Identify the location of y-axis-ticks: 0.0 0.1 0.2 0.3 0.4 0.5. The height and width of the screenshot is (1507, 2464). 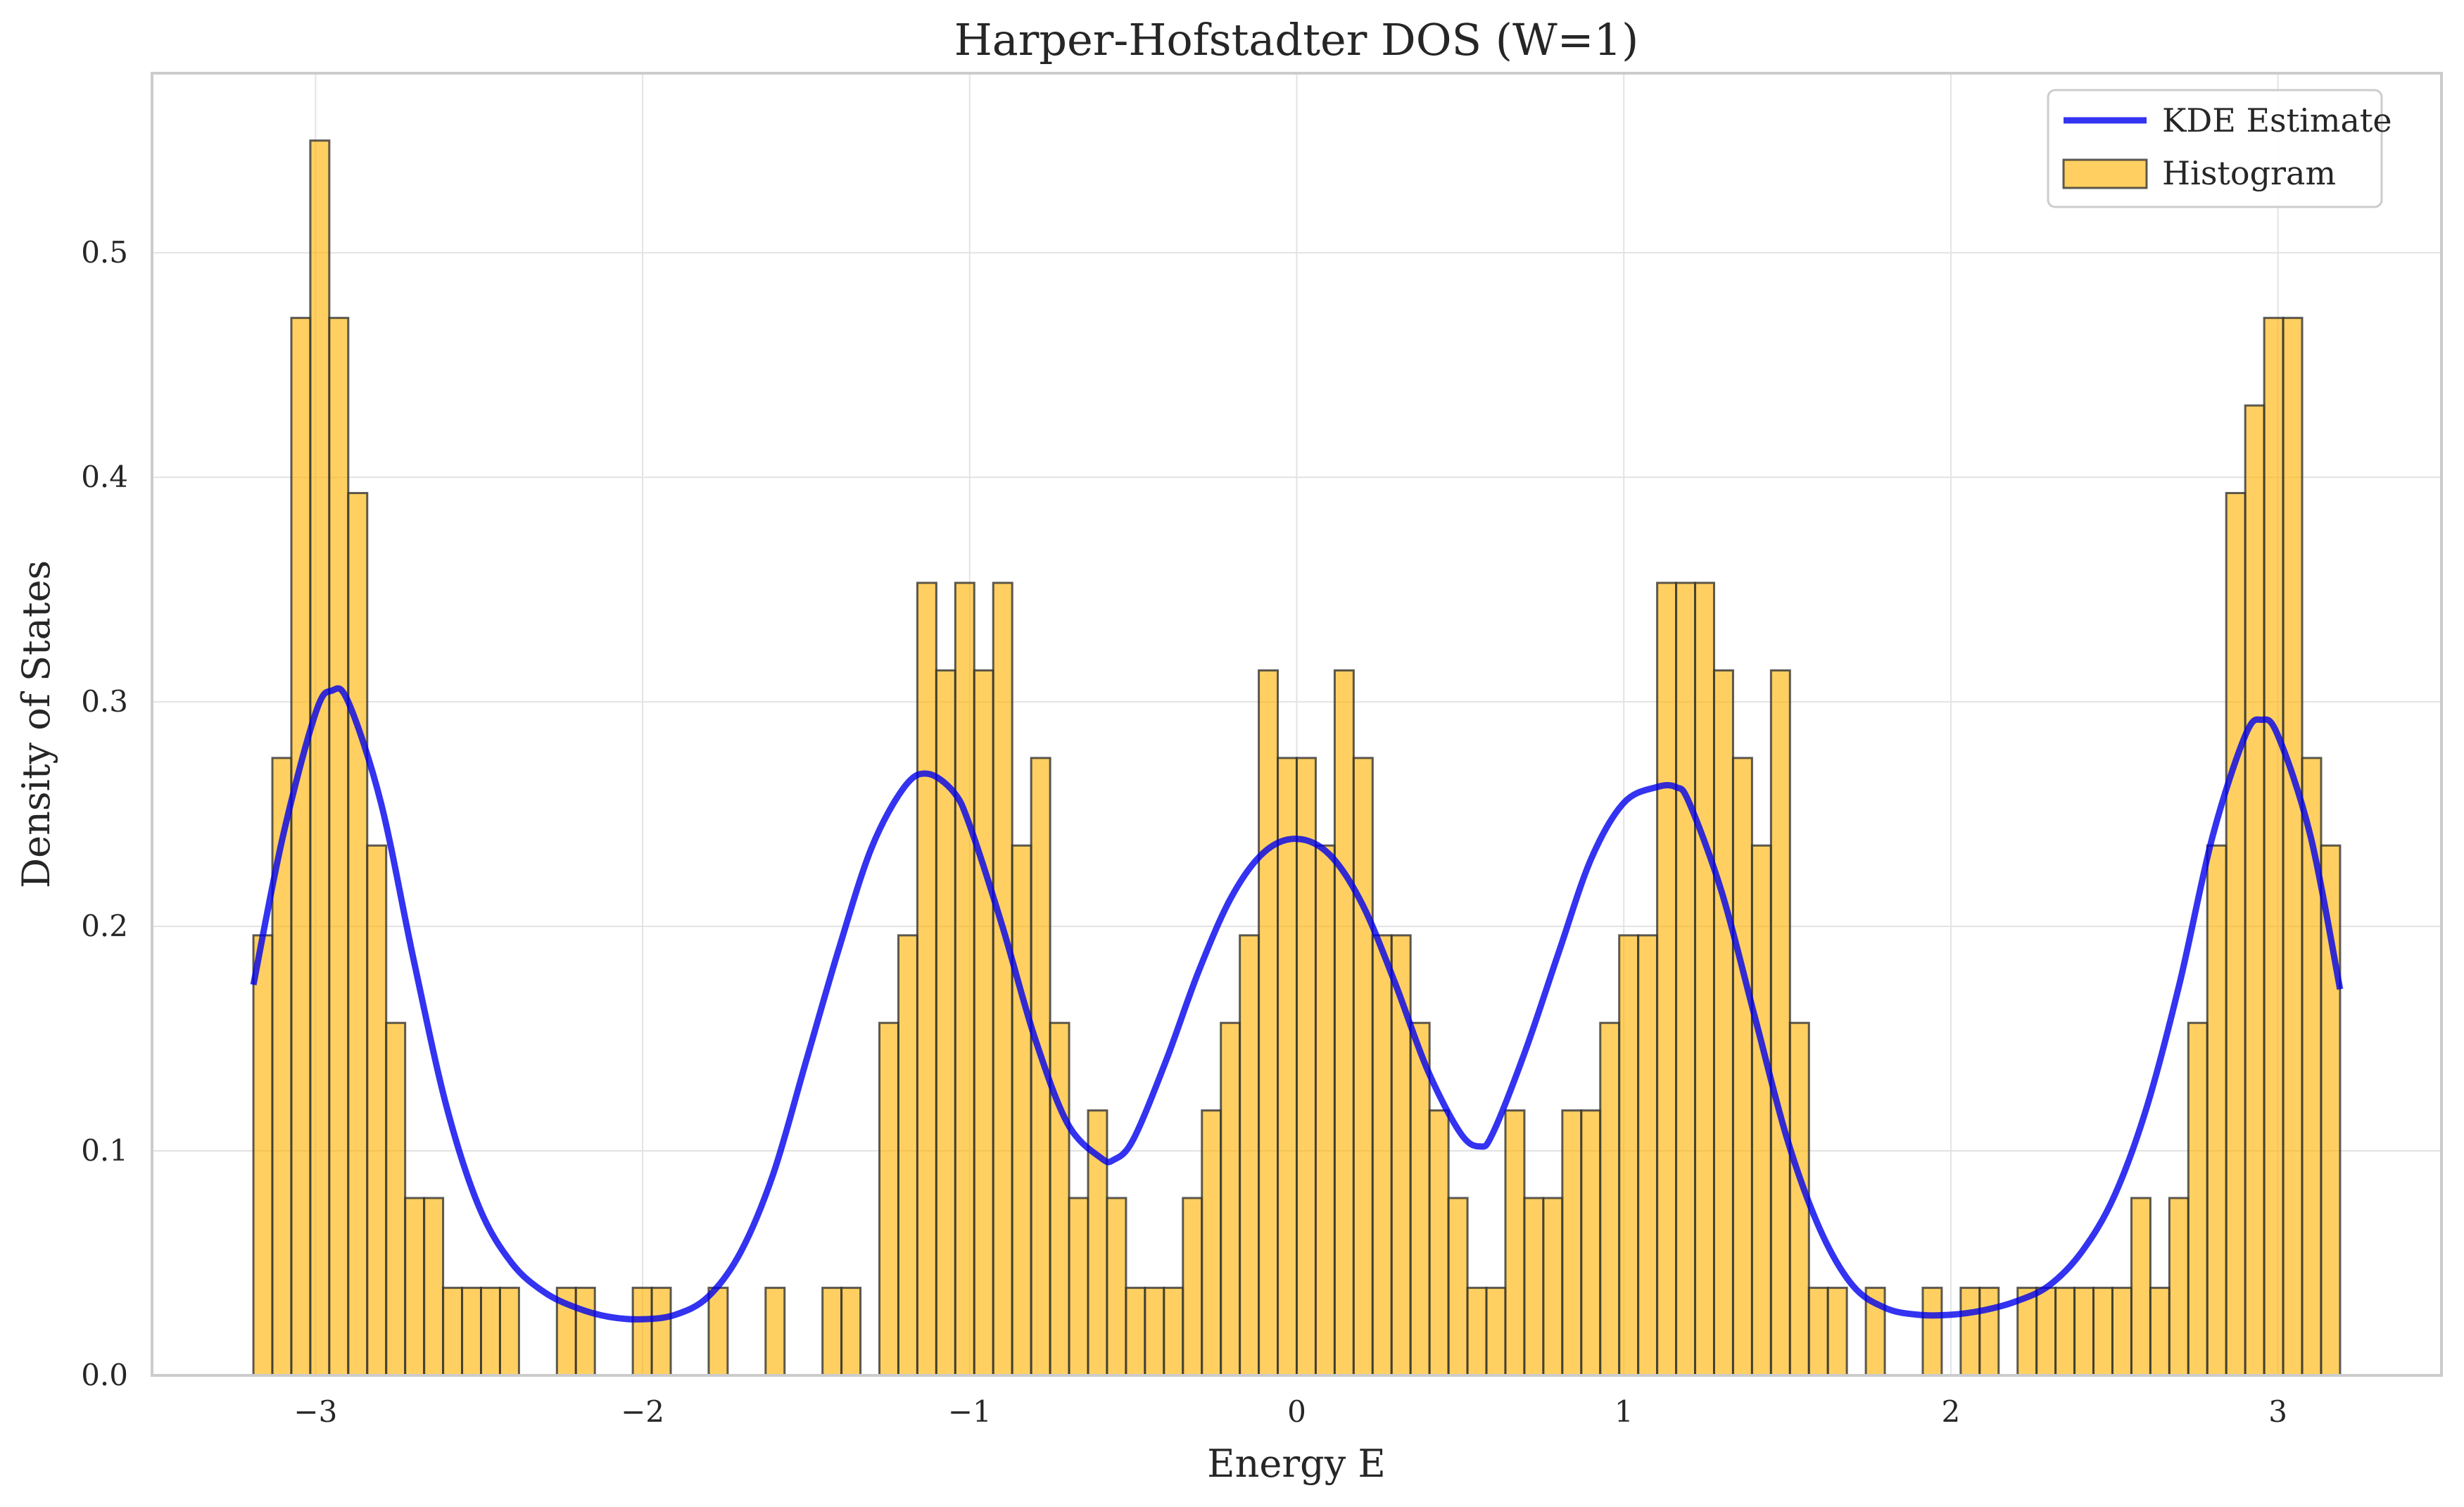
(104, 813).